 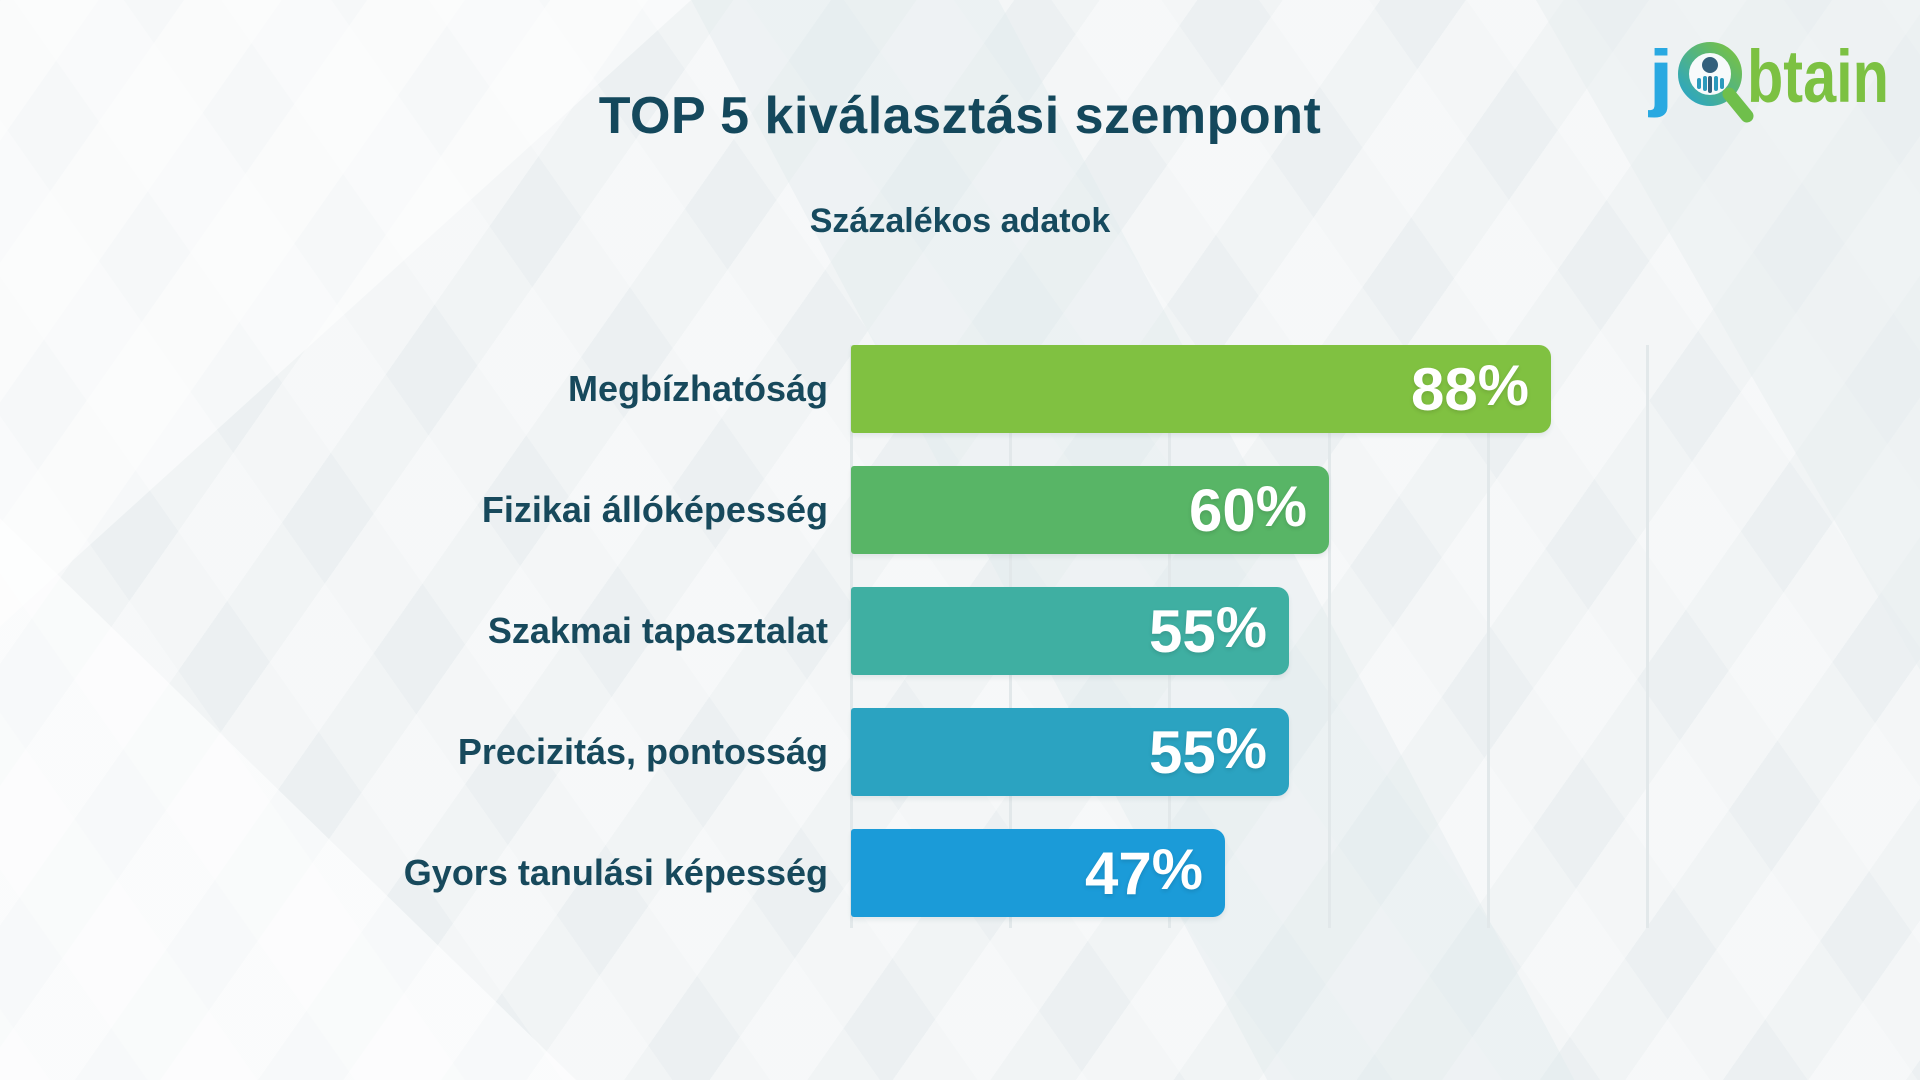 I want to click on page-subtitle: Százalékos adatok, so click(x=960, y=221).